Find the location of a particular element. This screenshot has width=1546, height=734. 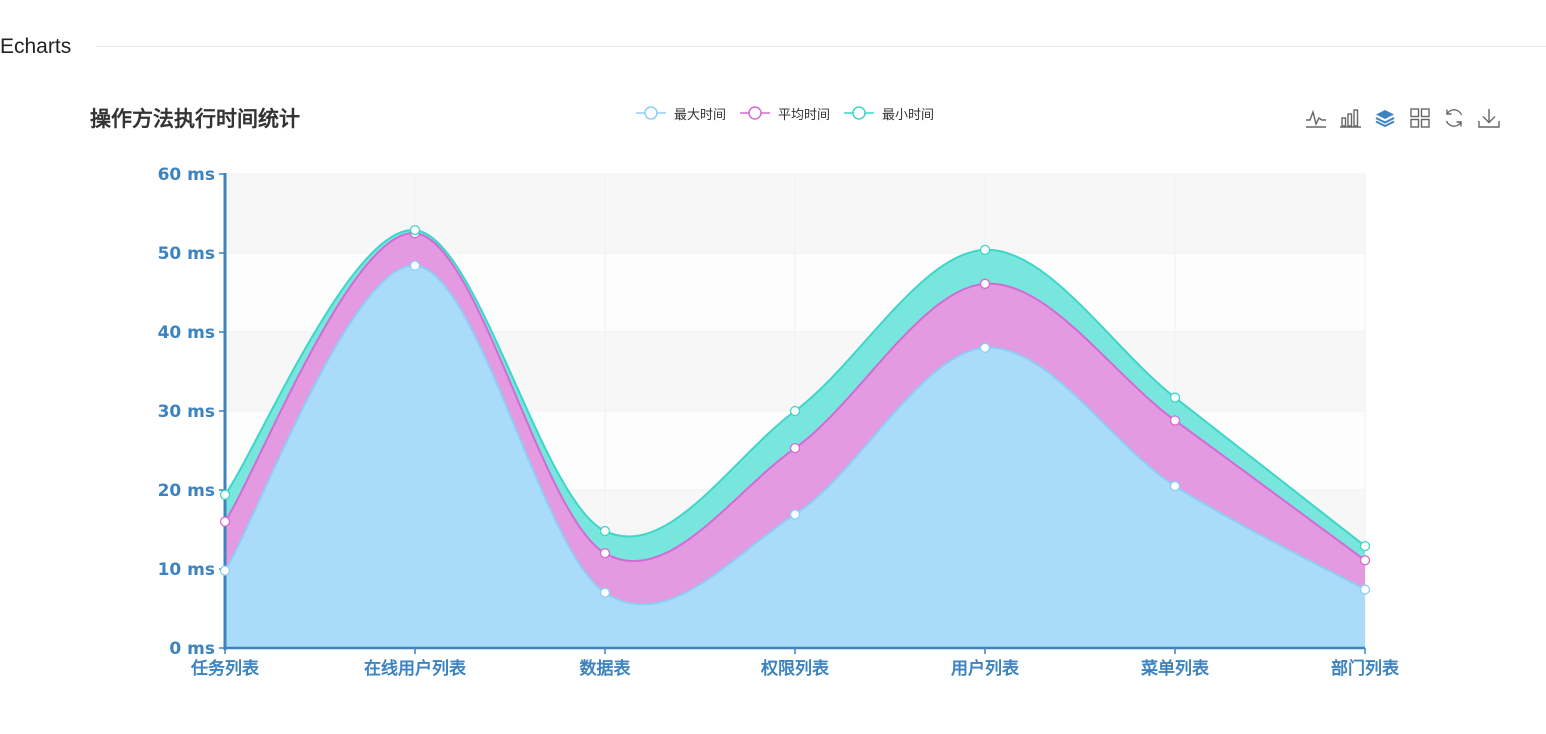

legend-item-max: 最大时间 is located at coordinates (681, 113).